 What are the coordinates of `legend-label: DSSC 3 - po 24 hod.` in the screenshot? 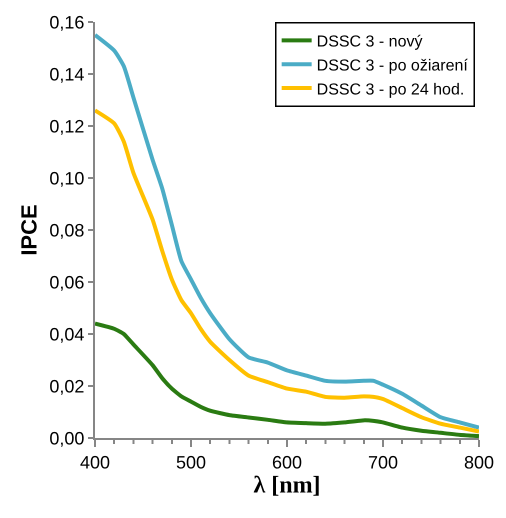 It's located at (390, 89).